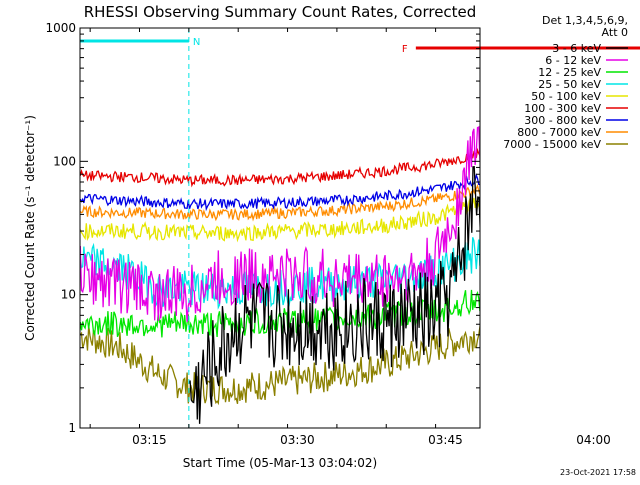 The height and width of the screenshot is (485, 640). Describe the element at coordinates (576, 48) in the screenshot. I see `legend-label-0: 3 - 6 keV` at that location.